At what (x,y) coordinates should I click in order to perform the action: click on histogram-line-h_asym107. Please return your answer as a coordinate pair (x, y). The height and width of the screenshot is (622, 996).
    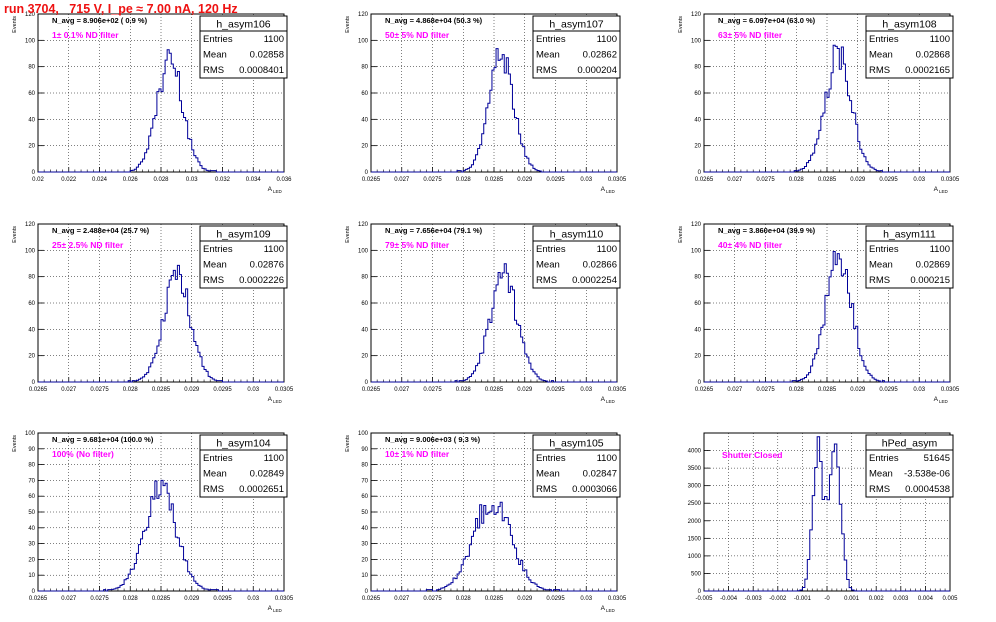
    Looking at the image, I should click on (494, 110).